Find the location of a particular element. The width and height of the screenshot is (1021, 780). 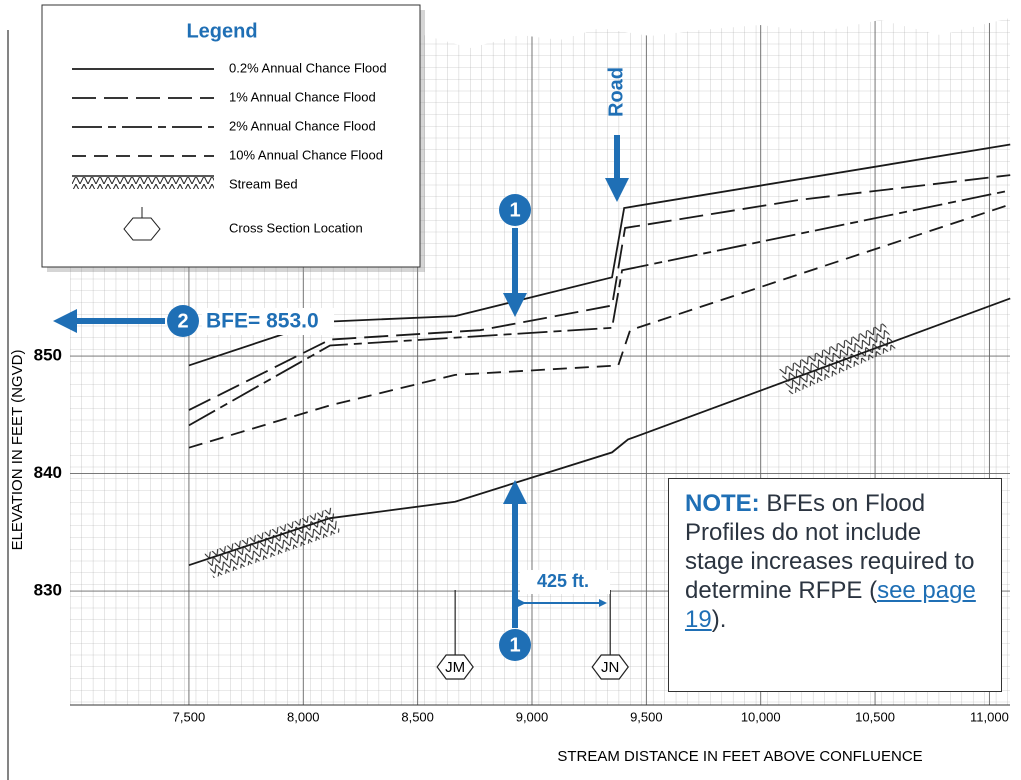

distance-label: 425 ft. is located at coordinates (563, 581).